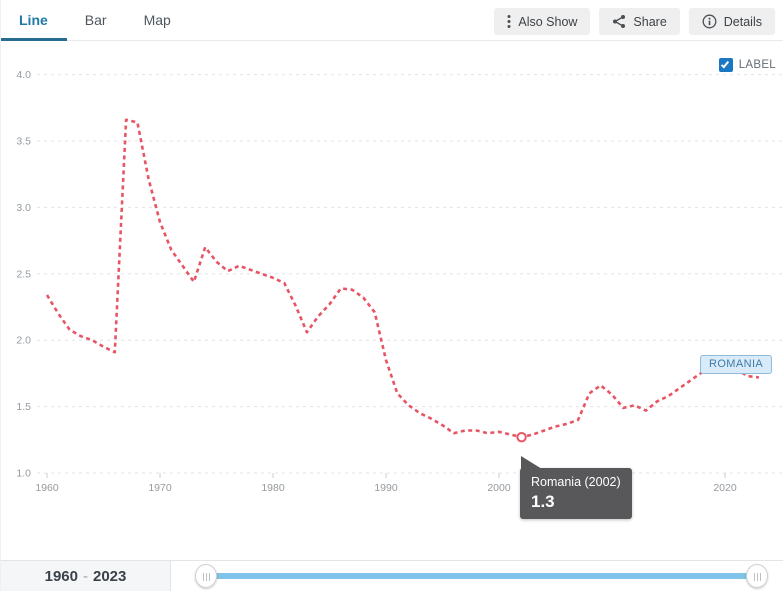 This screenshot has width=783, height=591. I want to click on tooltip-title: Romania (2002), so click(576, 482).